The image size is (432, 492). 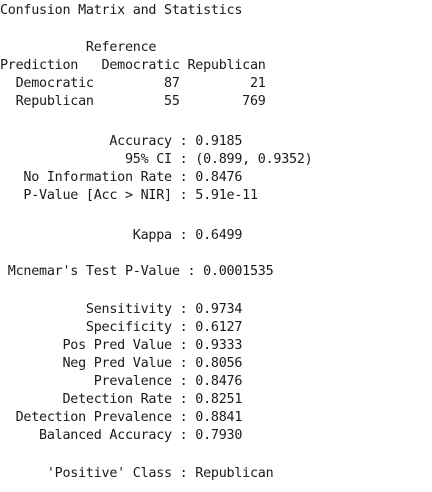 What do you see at coordinates (121, 309) in the screenshot?
I see `stat-sensitivity: Sensitivity : 0.9734` at bounding box center [121, 309].